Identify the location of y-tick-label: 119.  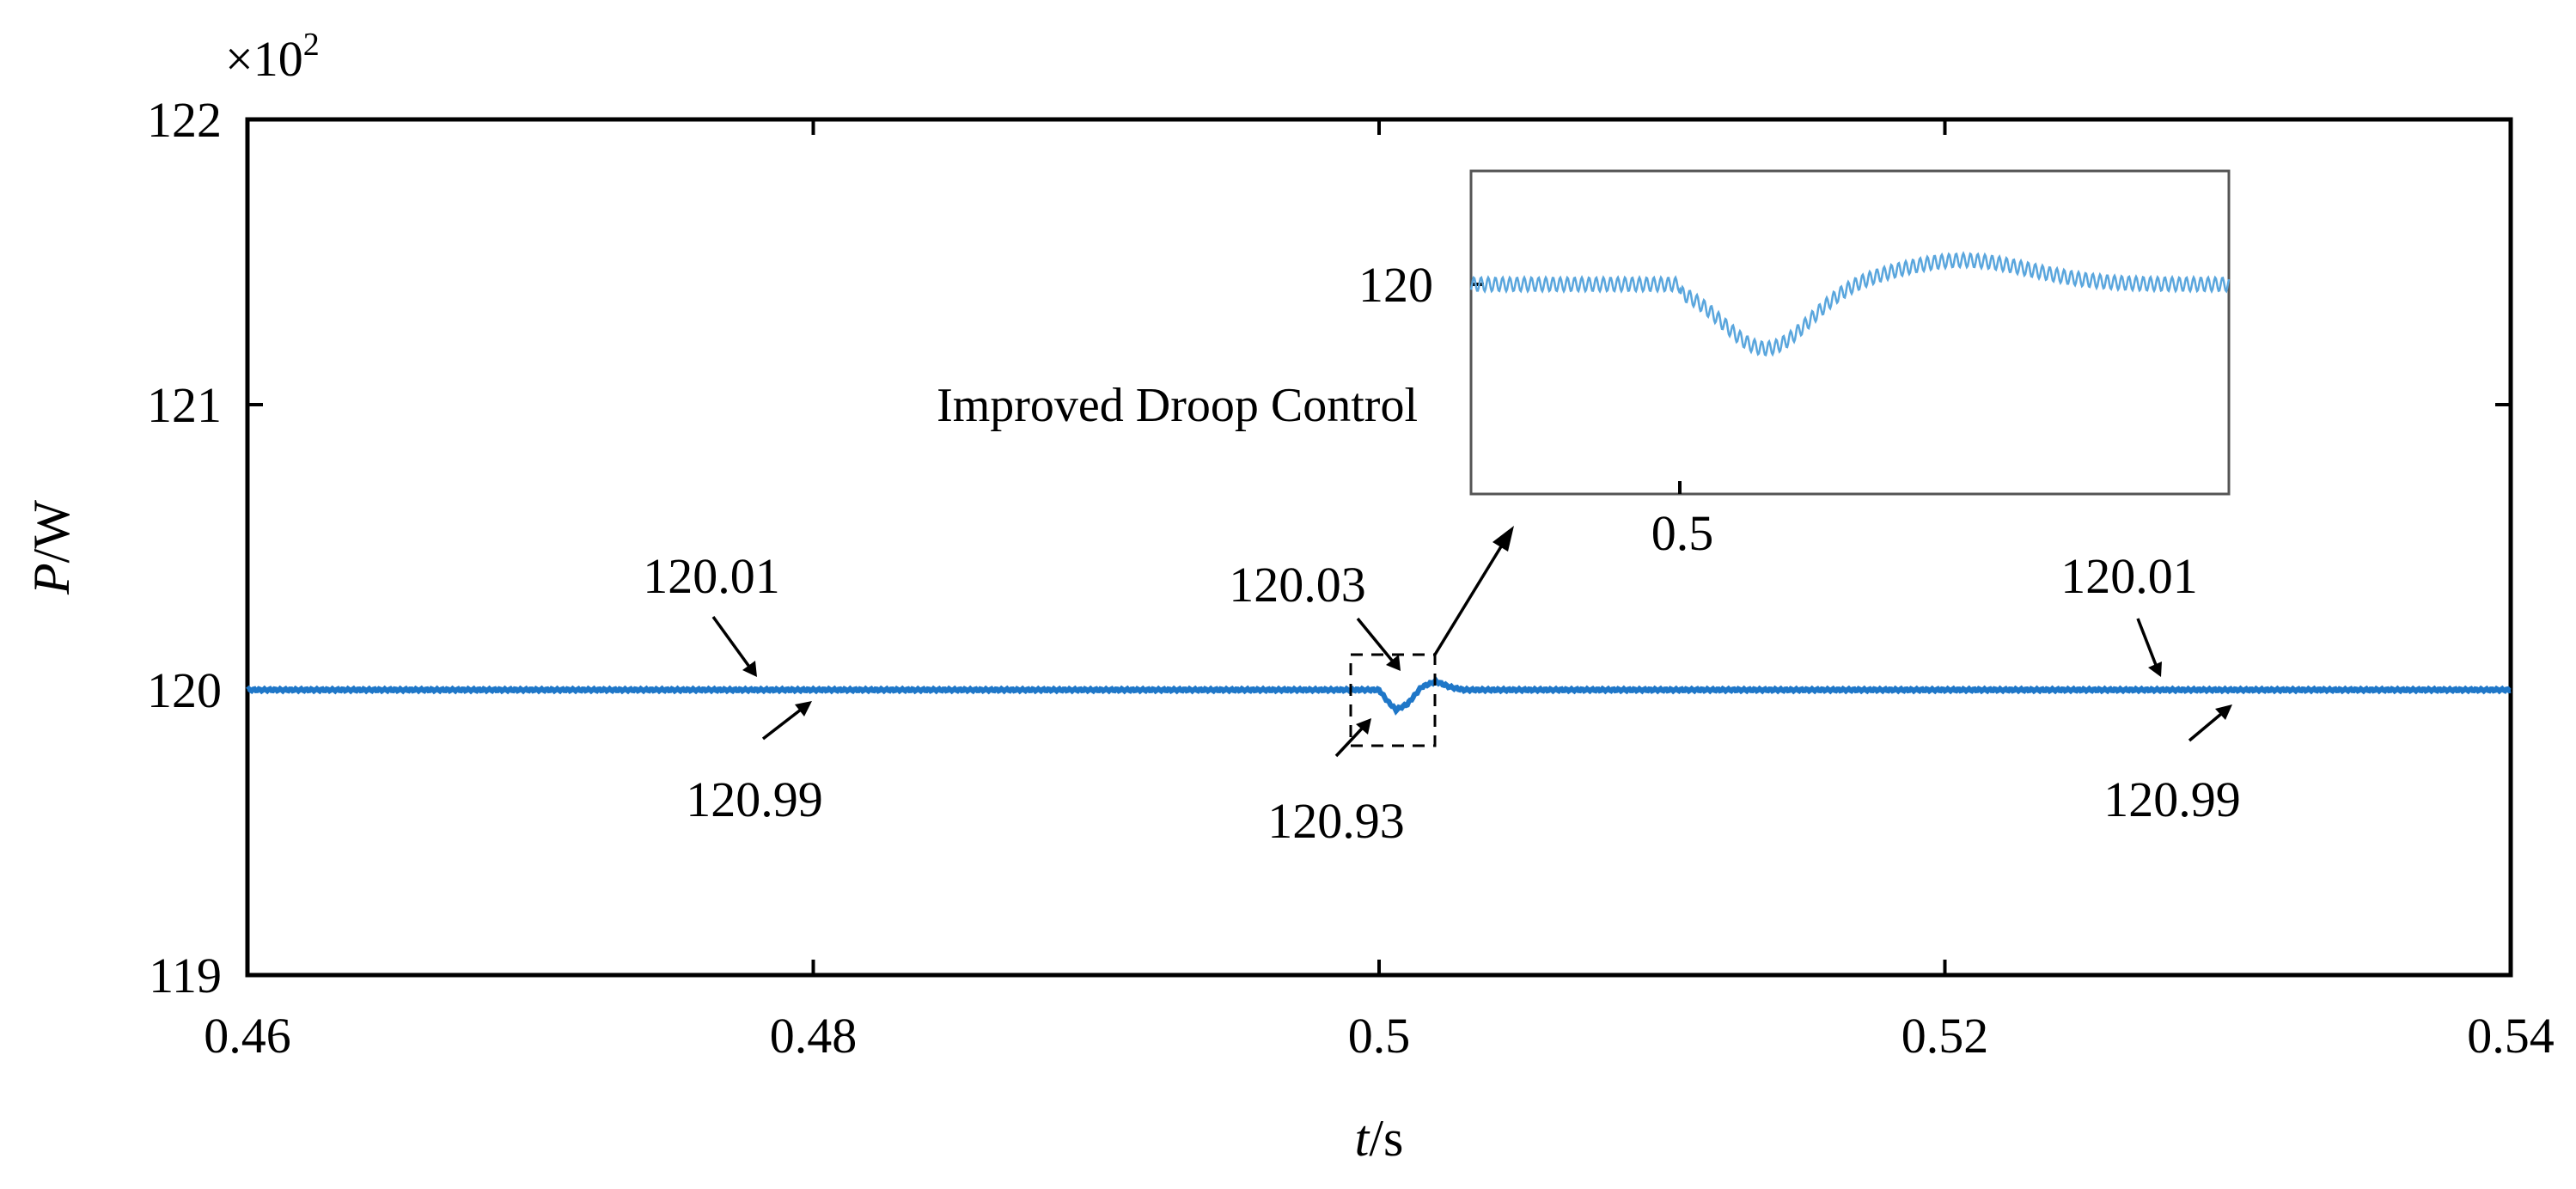
(185, 976).